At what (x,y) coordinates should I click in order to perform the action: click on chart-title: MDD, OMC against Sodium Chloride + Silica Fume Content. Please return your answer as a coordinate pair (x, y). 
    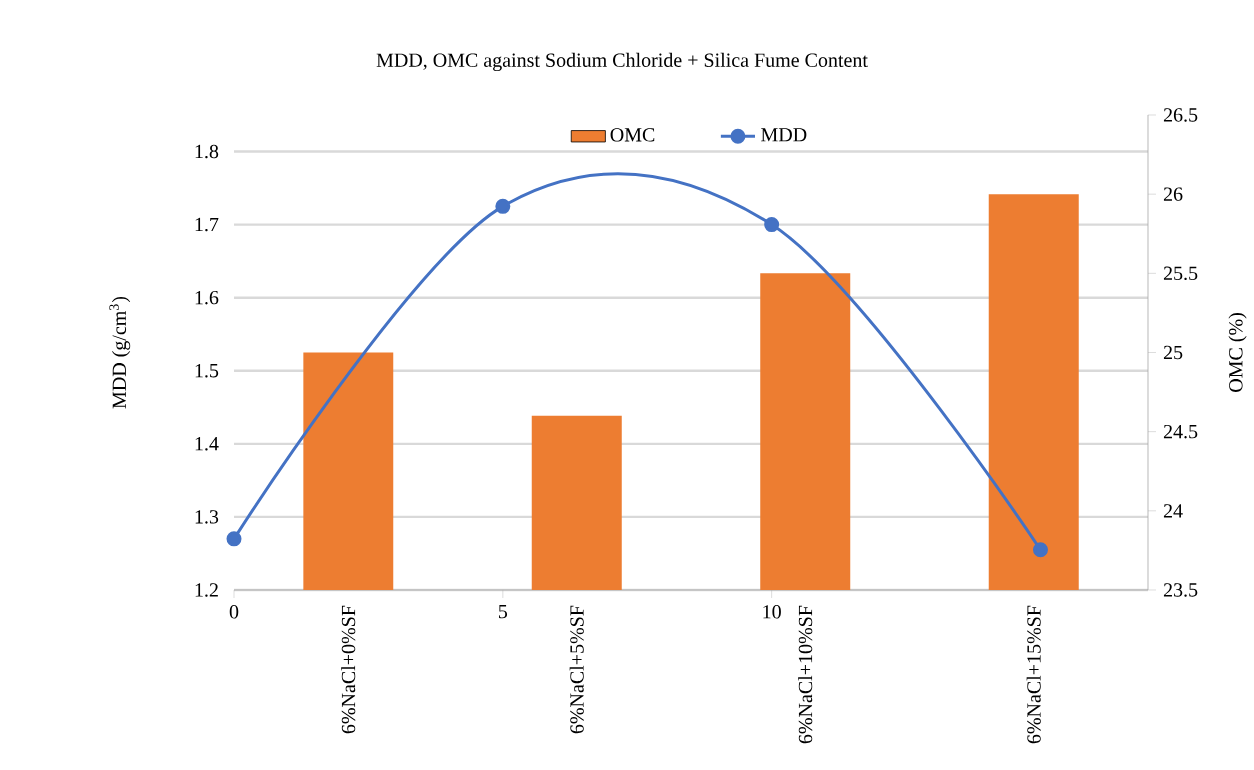
    Looking at the image, I should click on (622, 62).